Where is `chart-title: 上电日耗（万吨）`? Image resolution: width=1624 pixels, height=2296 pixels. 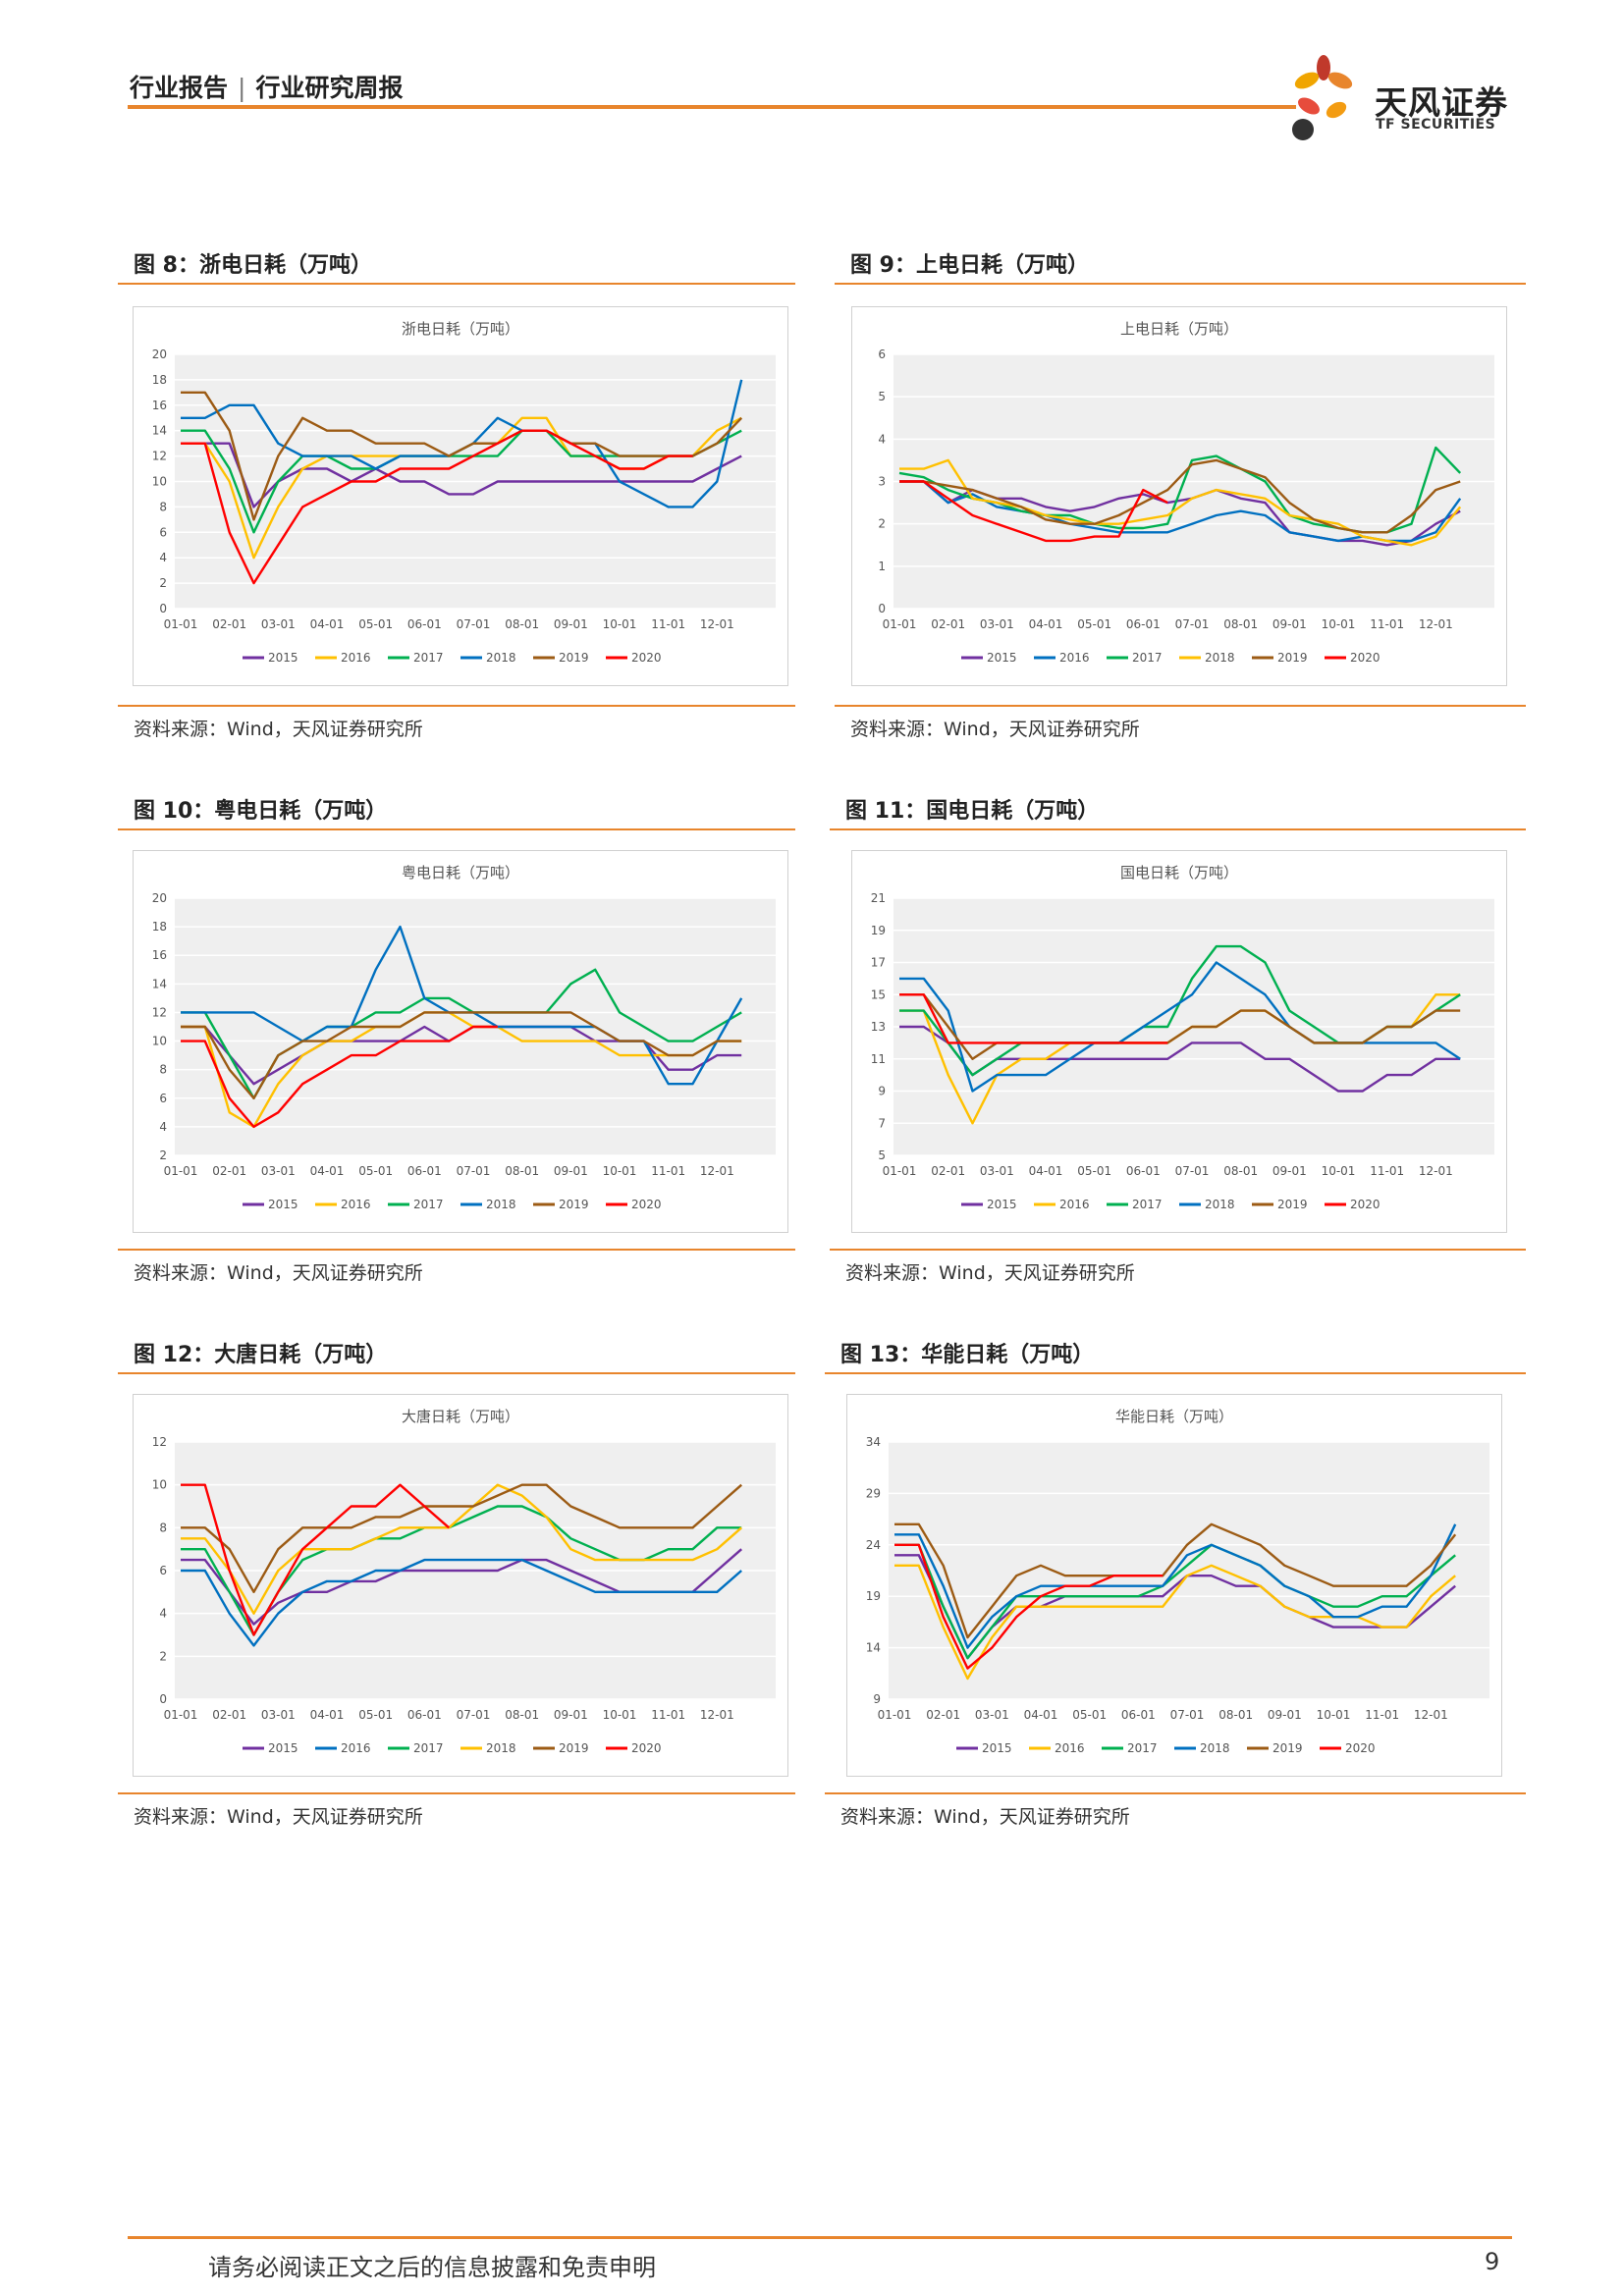
chart-title: 上电日耗（万吨） is located at coordinates (1179, 329).